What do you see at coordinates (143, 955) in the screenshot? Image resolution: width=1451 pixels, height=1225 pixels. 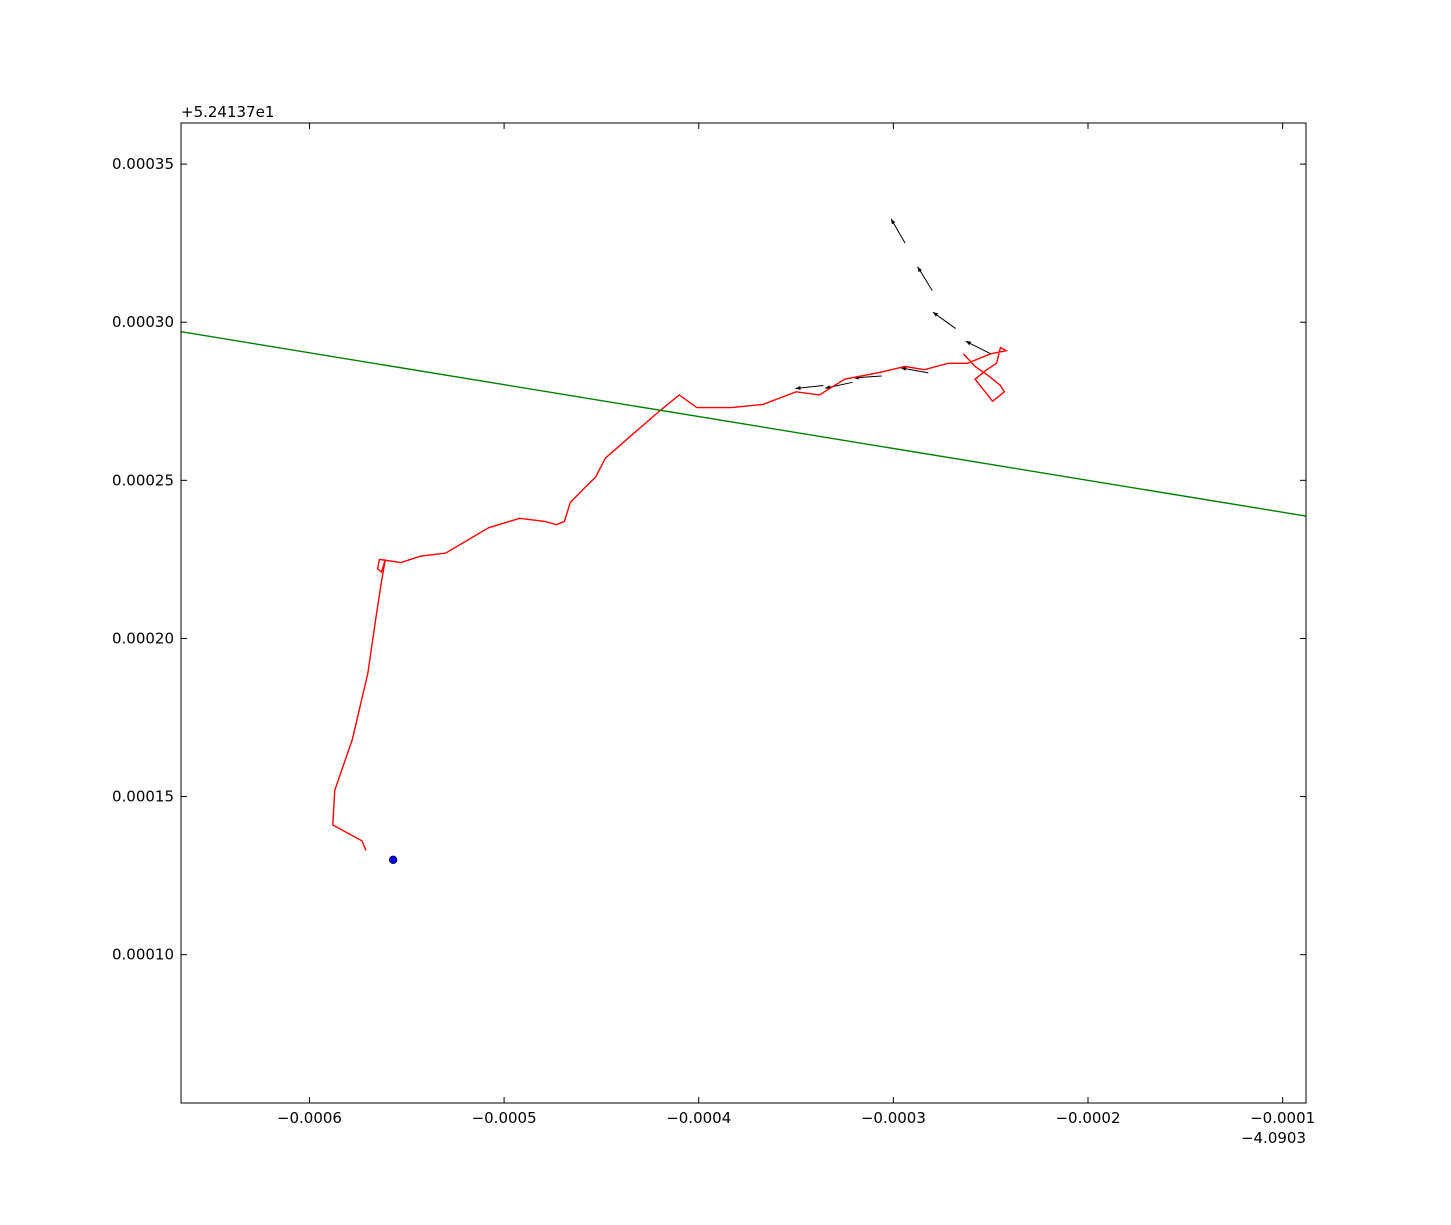 I see `y-tick-label: 0.00010` at bounding box center [143, 955].